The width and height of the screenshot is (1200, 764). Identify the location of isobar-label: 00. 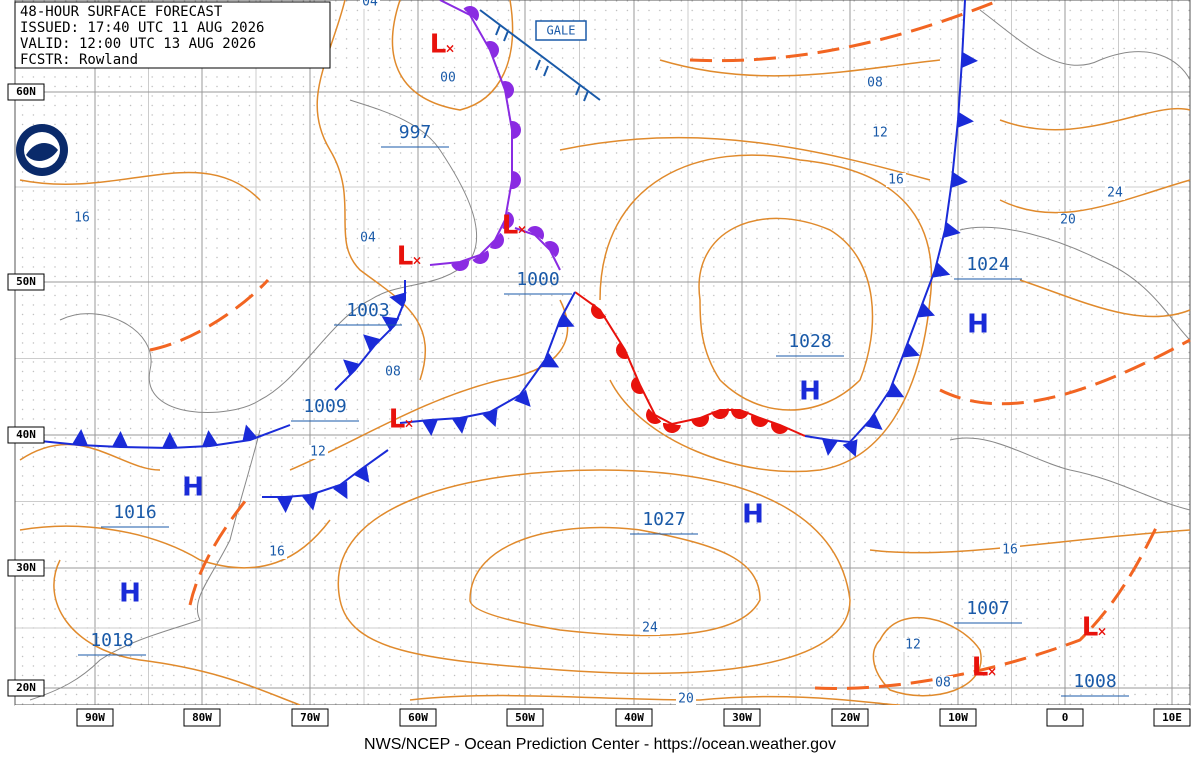
(448, 78).